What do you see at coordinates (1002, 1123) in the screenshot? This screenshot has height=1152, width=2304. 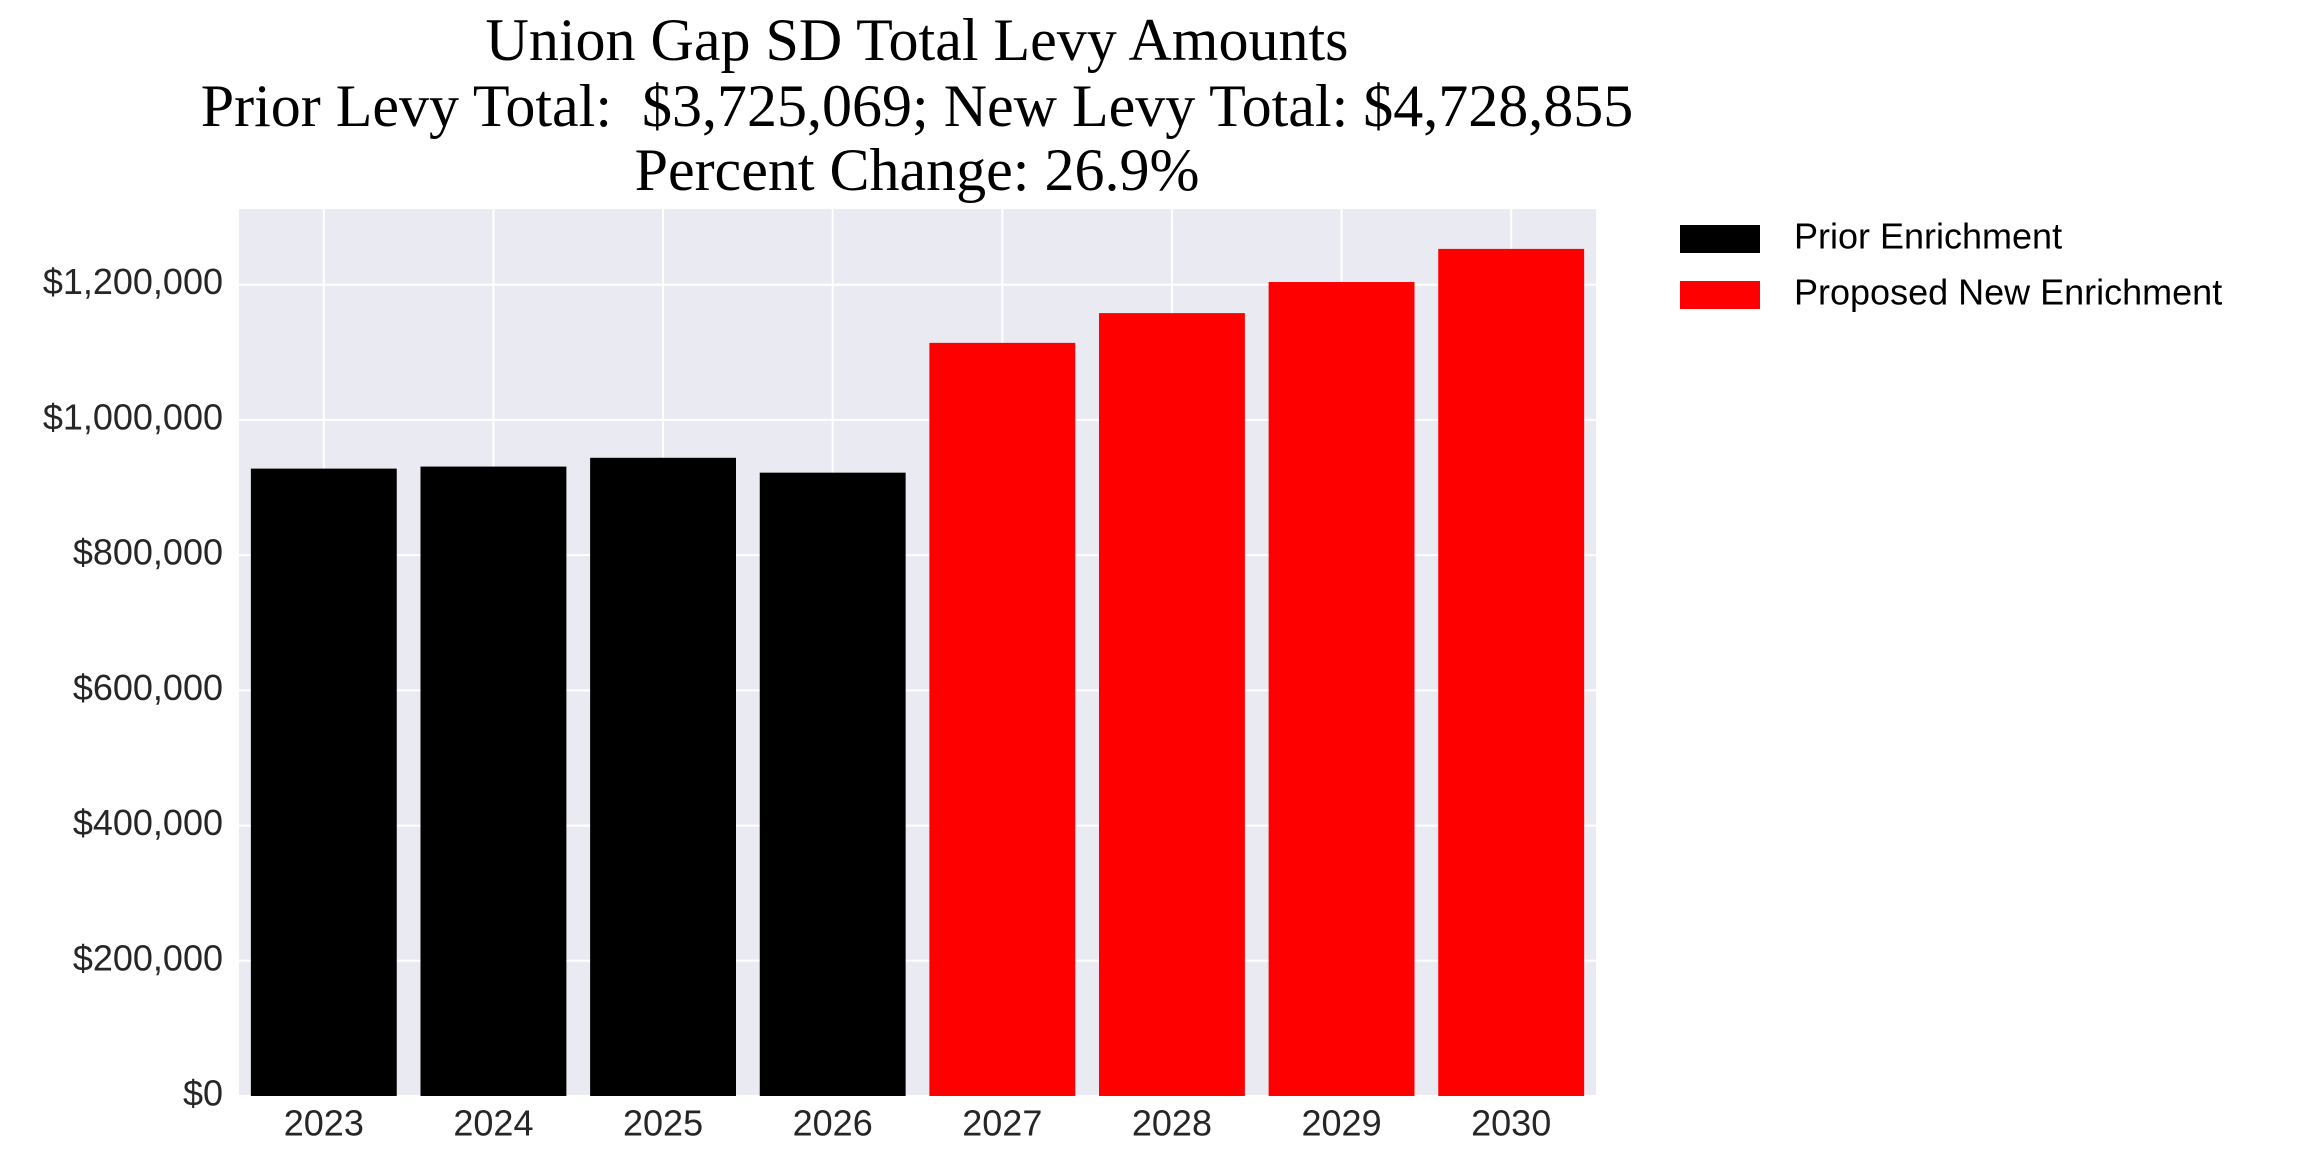 I see `x-tick-label: 2027` at bounding box center [1002, 1123].